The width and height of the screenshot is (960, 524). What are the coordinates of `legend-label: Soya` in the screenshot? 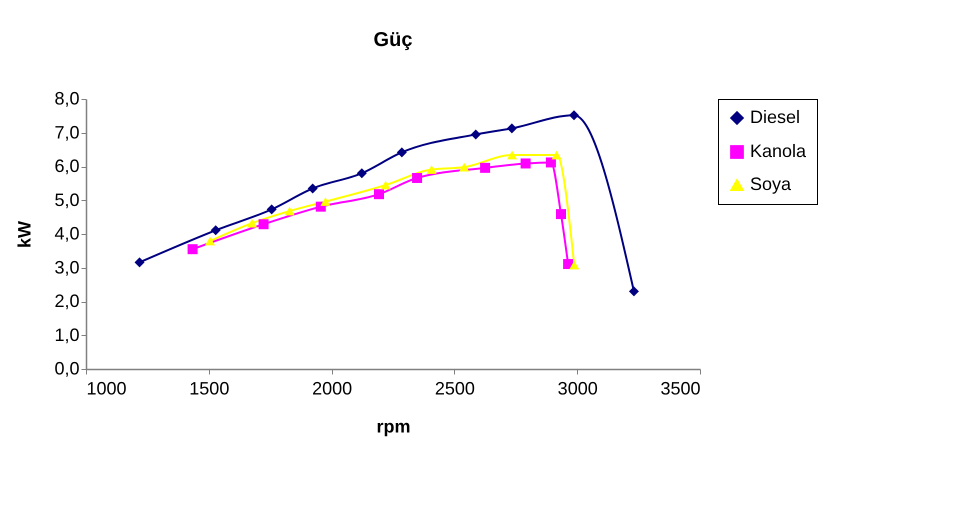 It's located at (771, 184).